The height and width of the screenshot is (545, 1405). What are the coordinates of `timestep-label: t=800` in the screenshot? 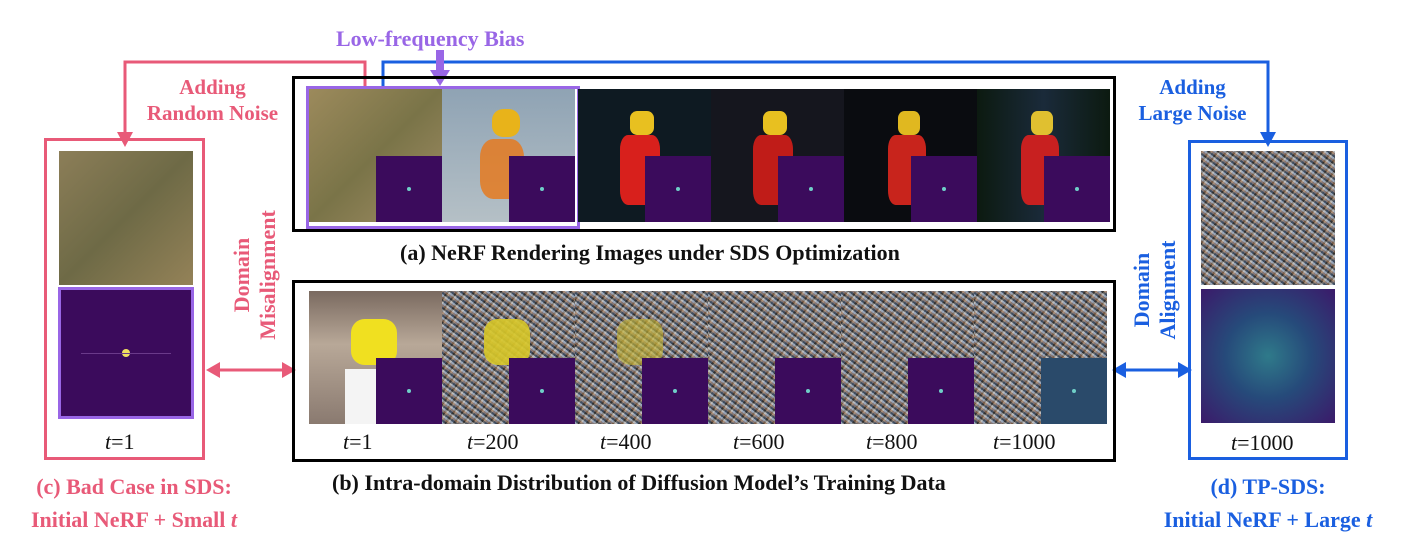 It's located at (892, 441).